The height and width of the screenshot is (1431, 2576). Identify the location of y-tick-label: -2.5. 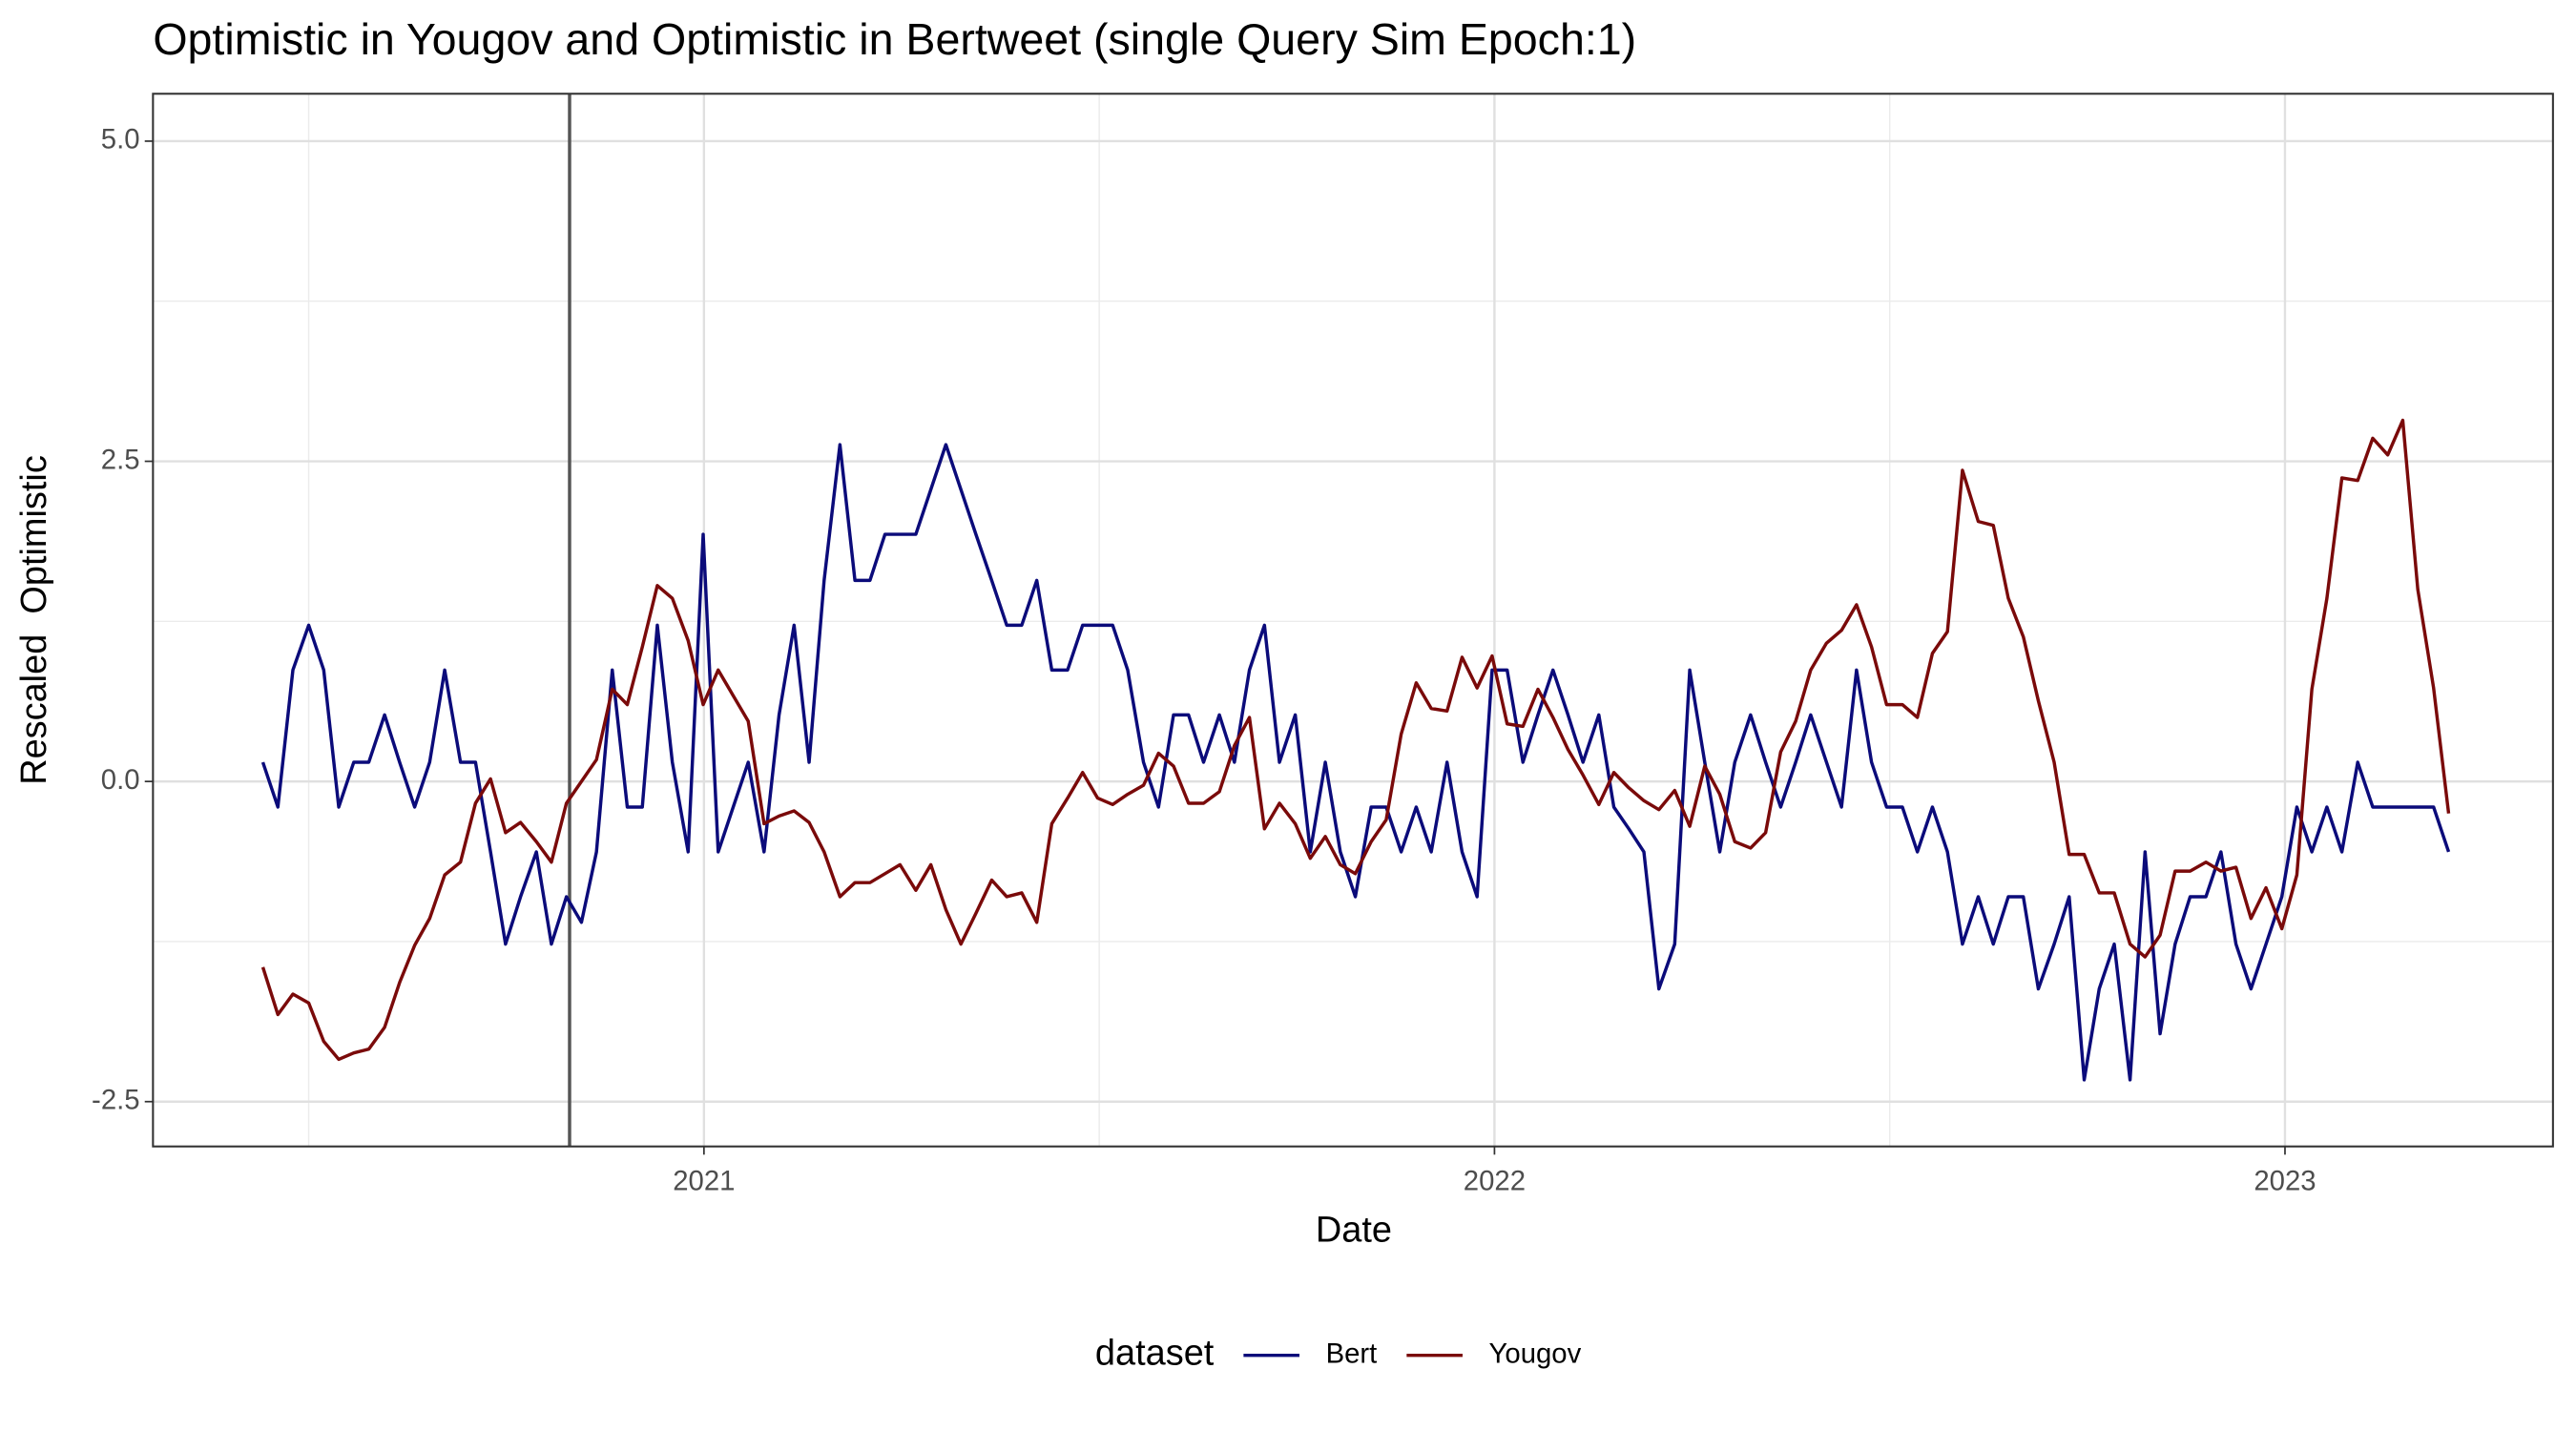
(115, 1099).